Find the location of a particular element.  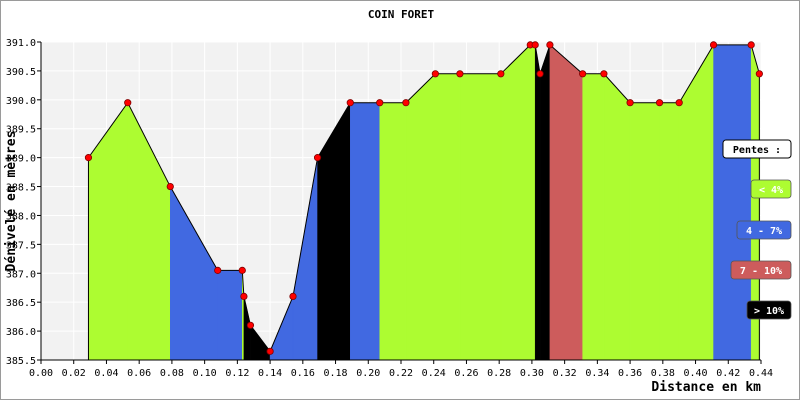

x-tick-label: 0.16 is located at coordinates (303, 373).